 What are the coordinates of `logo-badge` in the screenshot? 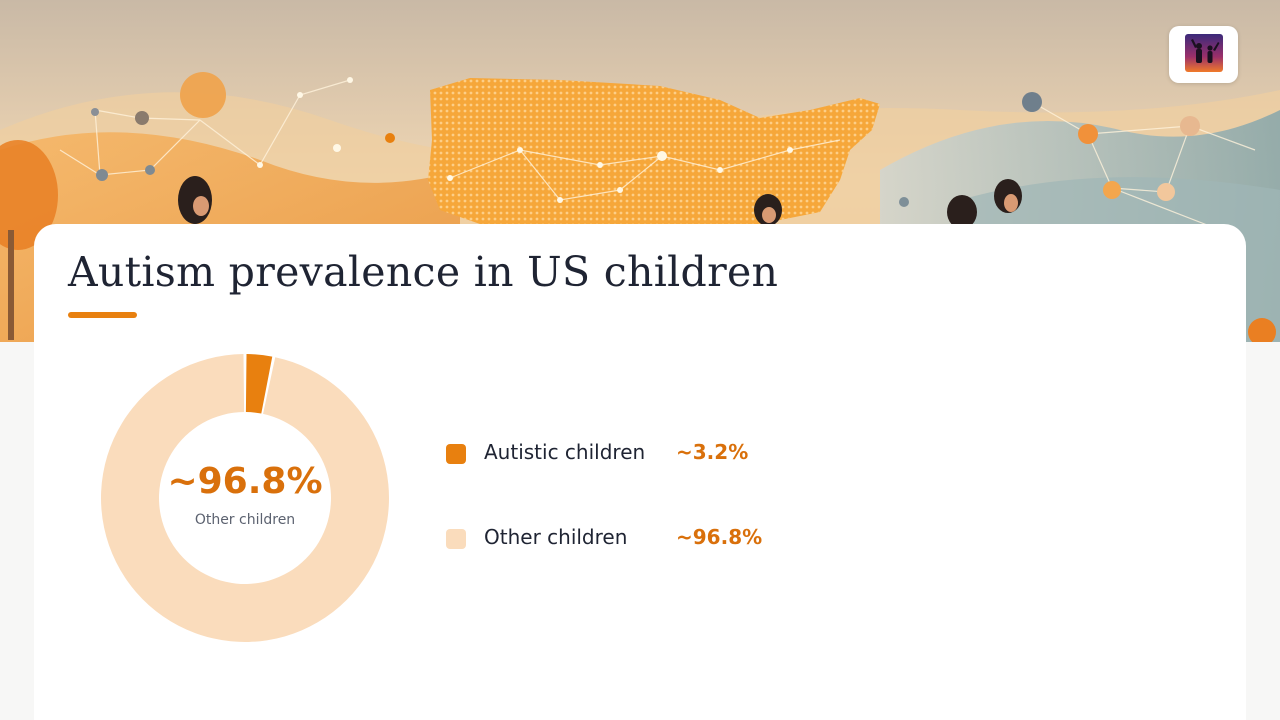 It's located at (1203, 54).